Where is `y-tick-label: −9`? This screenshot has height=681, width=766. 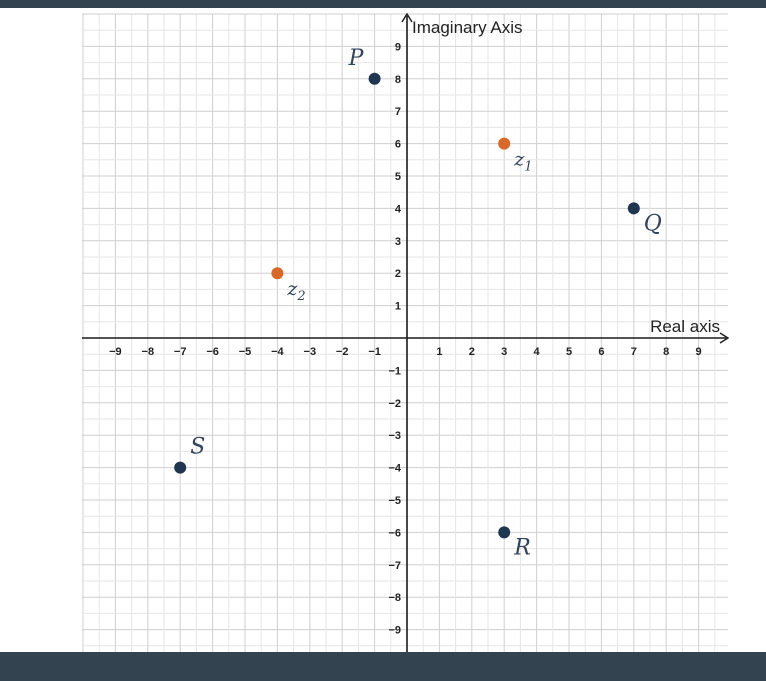
y-tick-label: −9 is located at coordinates (394, 631).